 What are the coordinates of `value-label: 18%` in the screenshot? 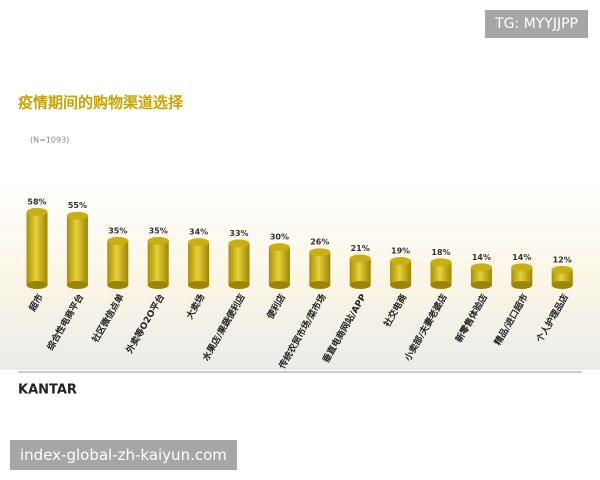 It's located at (440, 252).